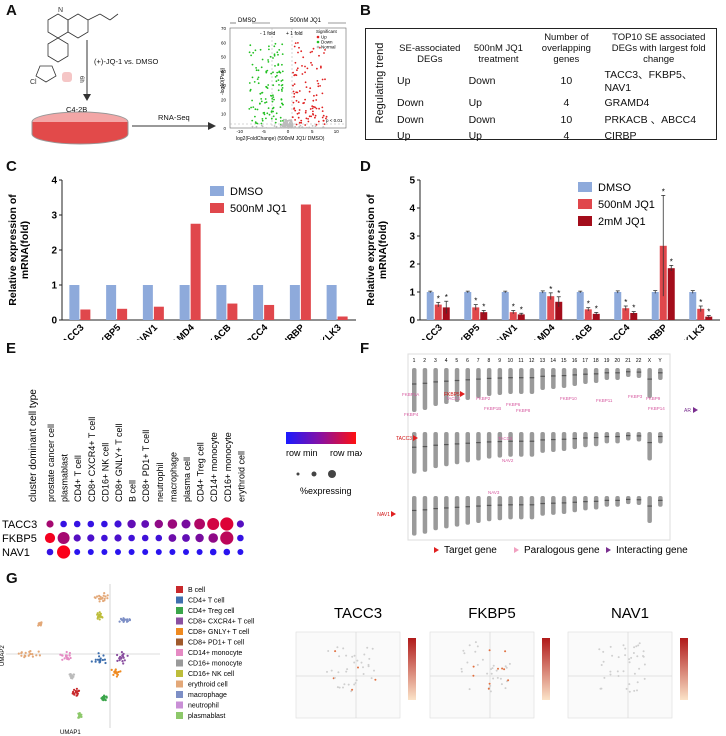  What do you see at coordinates (54, 286) in the screenshot?
I see `y-tick-label: 1` at bounding box center [54, 286].